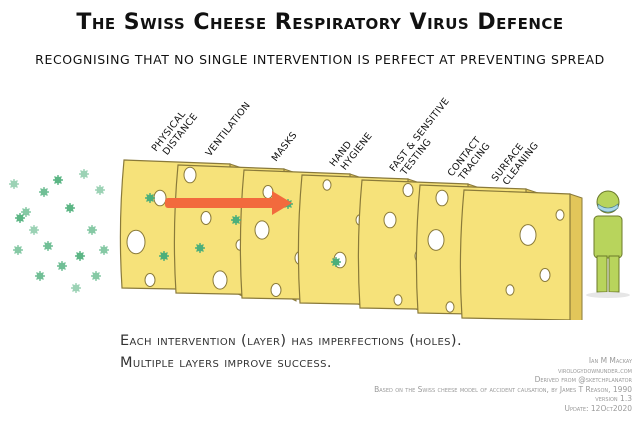 The width and height of the screenshot is (640, 426). I want to click on caption-line-2: Multiple layers improve success., so click(226, 363).